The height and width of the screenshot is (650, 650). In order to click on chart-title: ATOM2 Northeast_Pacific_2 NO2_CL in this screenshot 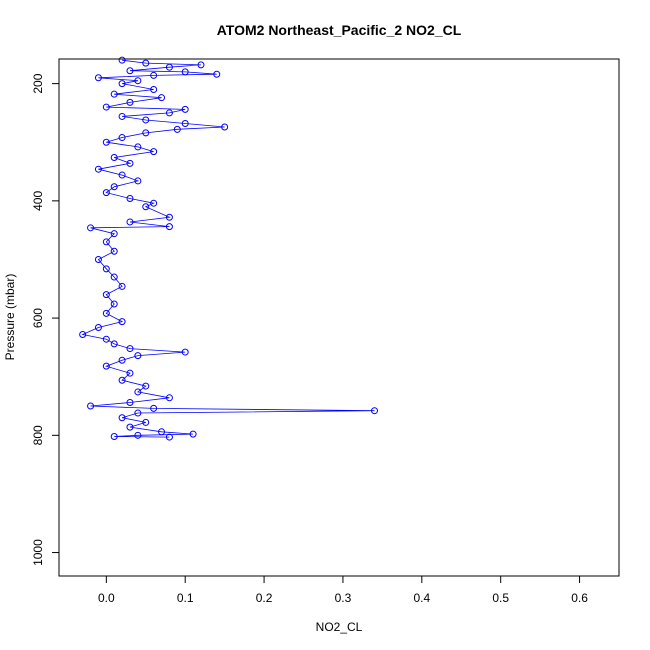, I will do `click(339, 30)`.